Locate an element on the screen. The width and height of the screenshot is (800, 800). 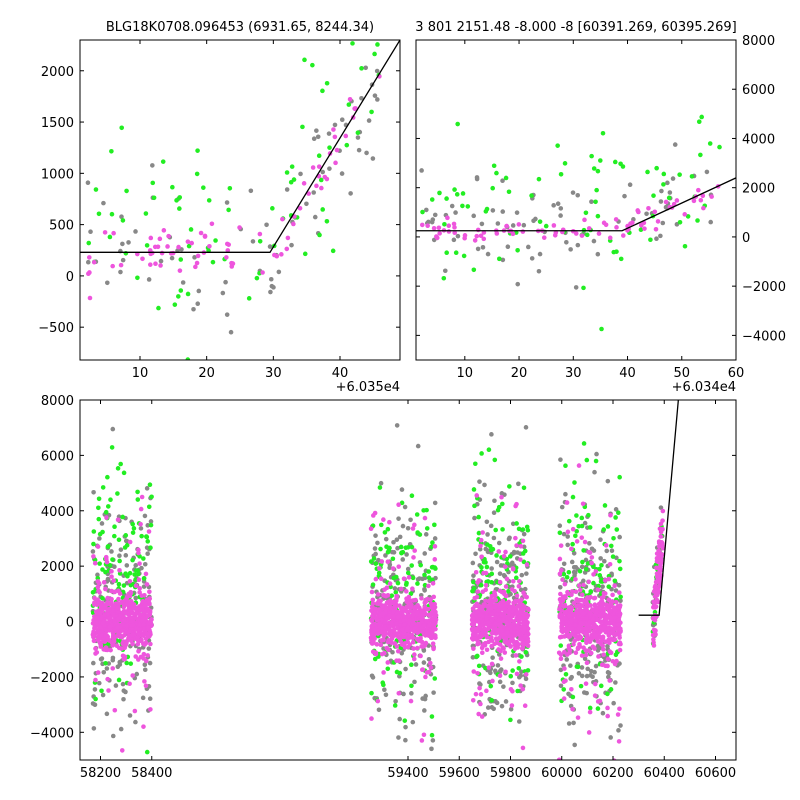
y-tick-label: 2000 is located at coordinates (57, 72).